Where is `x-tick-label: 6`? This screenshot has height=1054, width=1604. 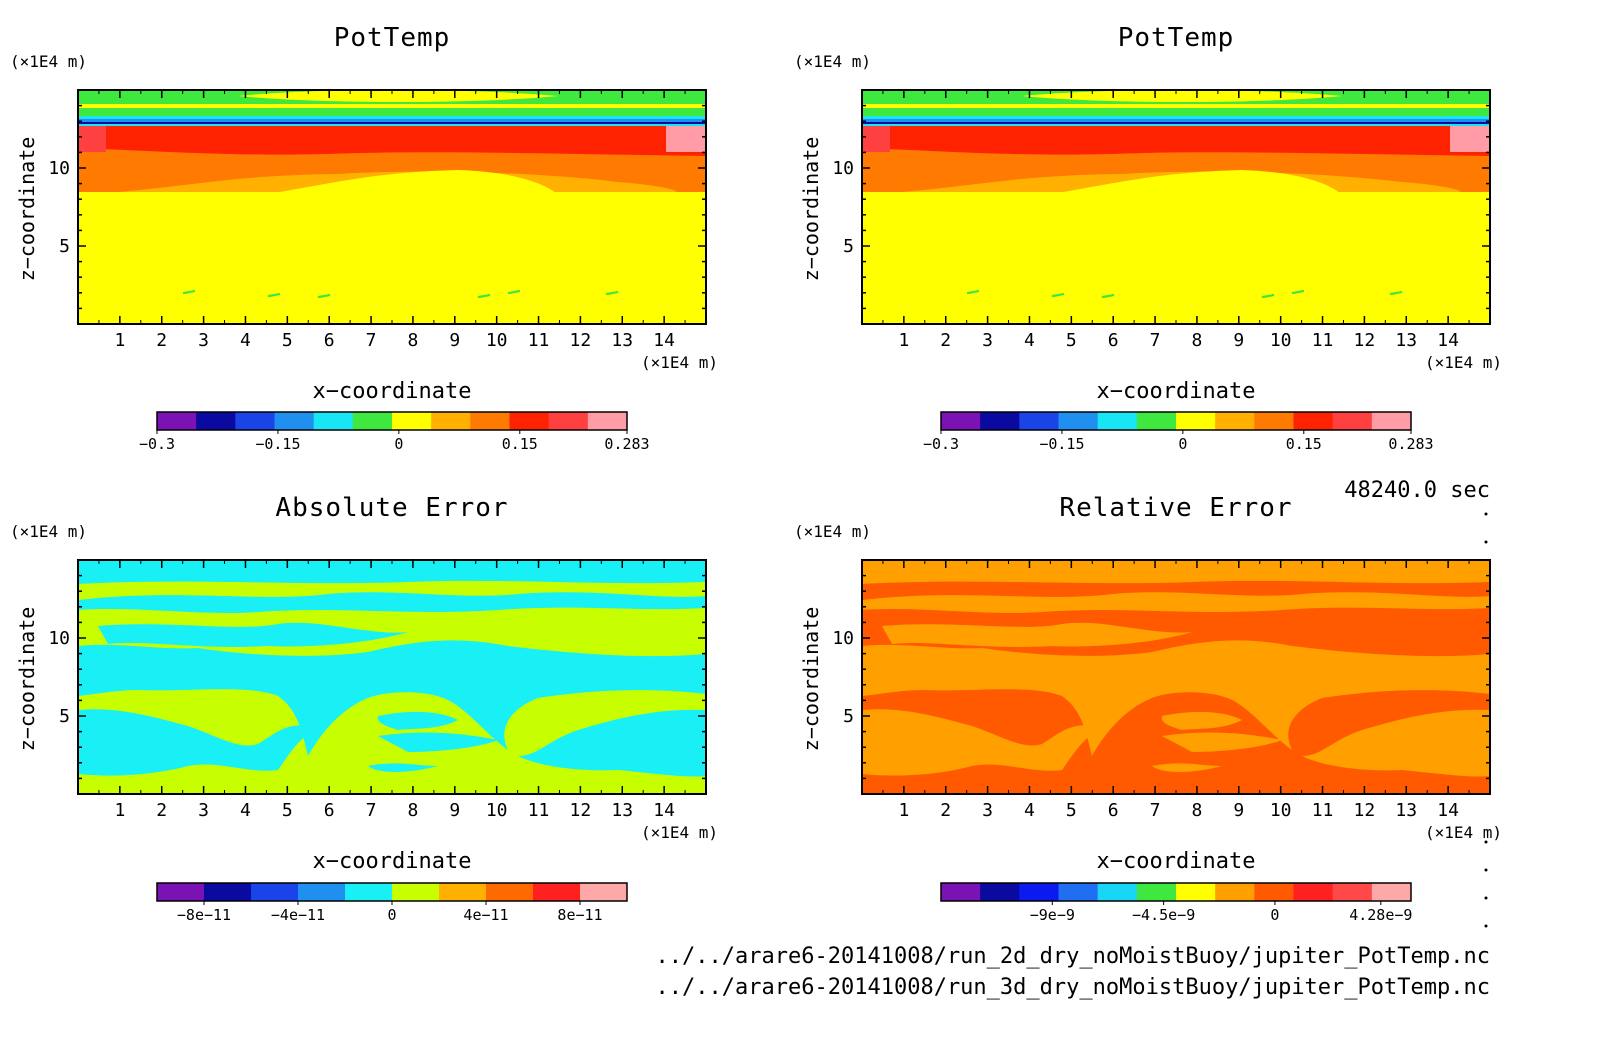 x-tick-label: 6 is located at coordinates (1113, 810).